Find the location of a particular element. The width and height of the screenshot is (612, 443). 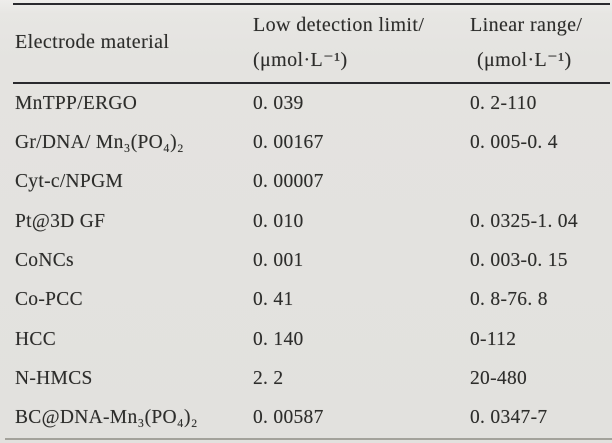

table-row: Gr/DNA/ Mn₃(PO₄)₂ 0. 00167 0. 005-0. 4 is located at coordinates (306, 142).